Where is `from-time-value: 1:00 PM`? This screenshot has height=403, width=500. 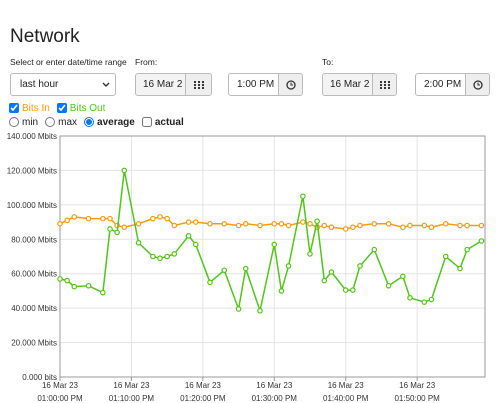 from-time-value: 1:00 PM is located at coordinates (256, 84).